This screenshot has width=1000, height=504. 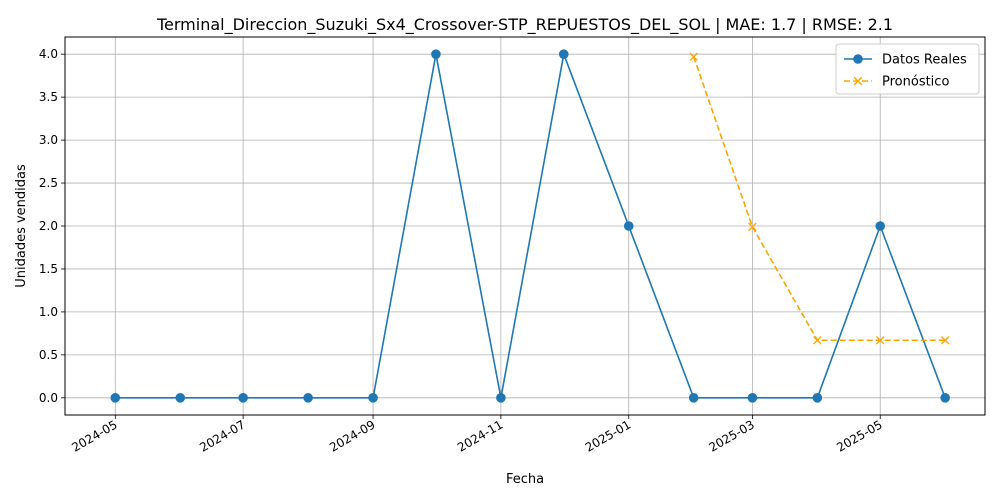 I want to click on y-tick-label: 1.0, so click(x=48, y=312).